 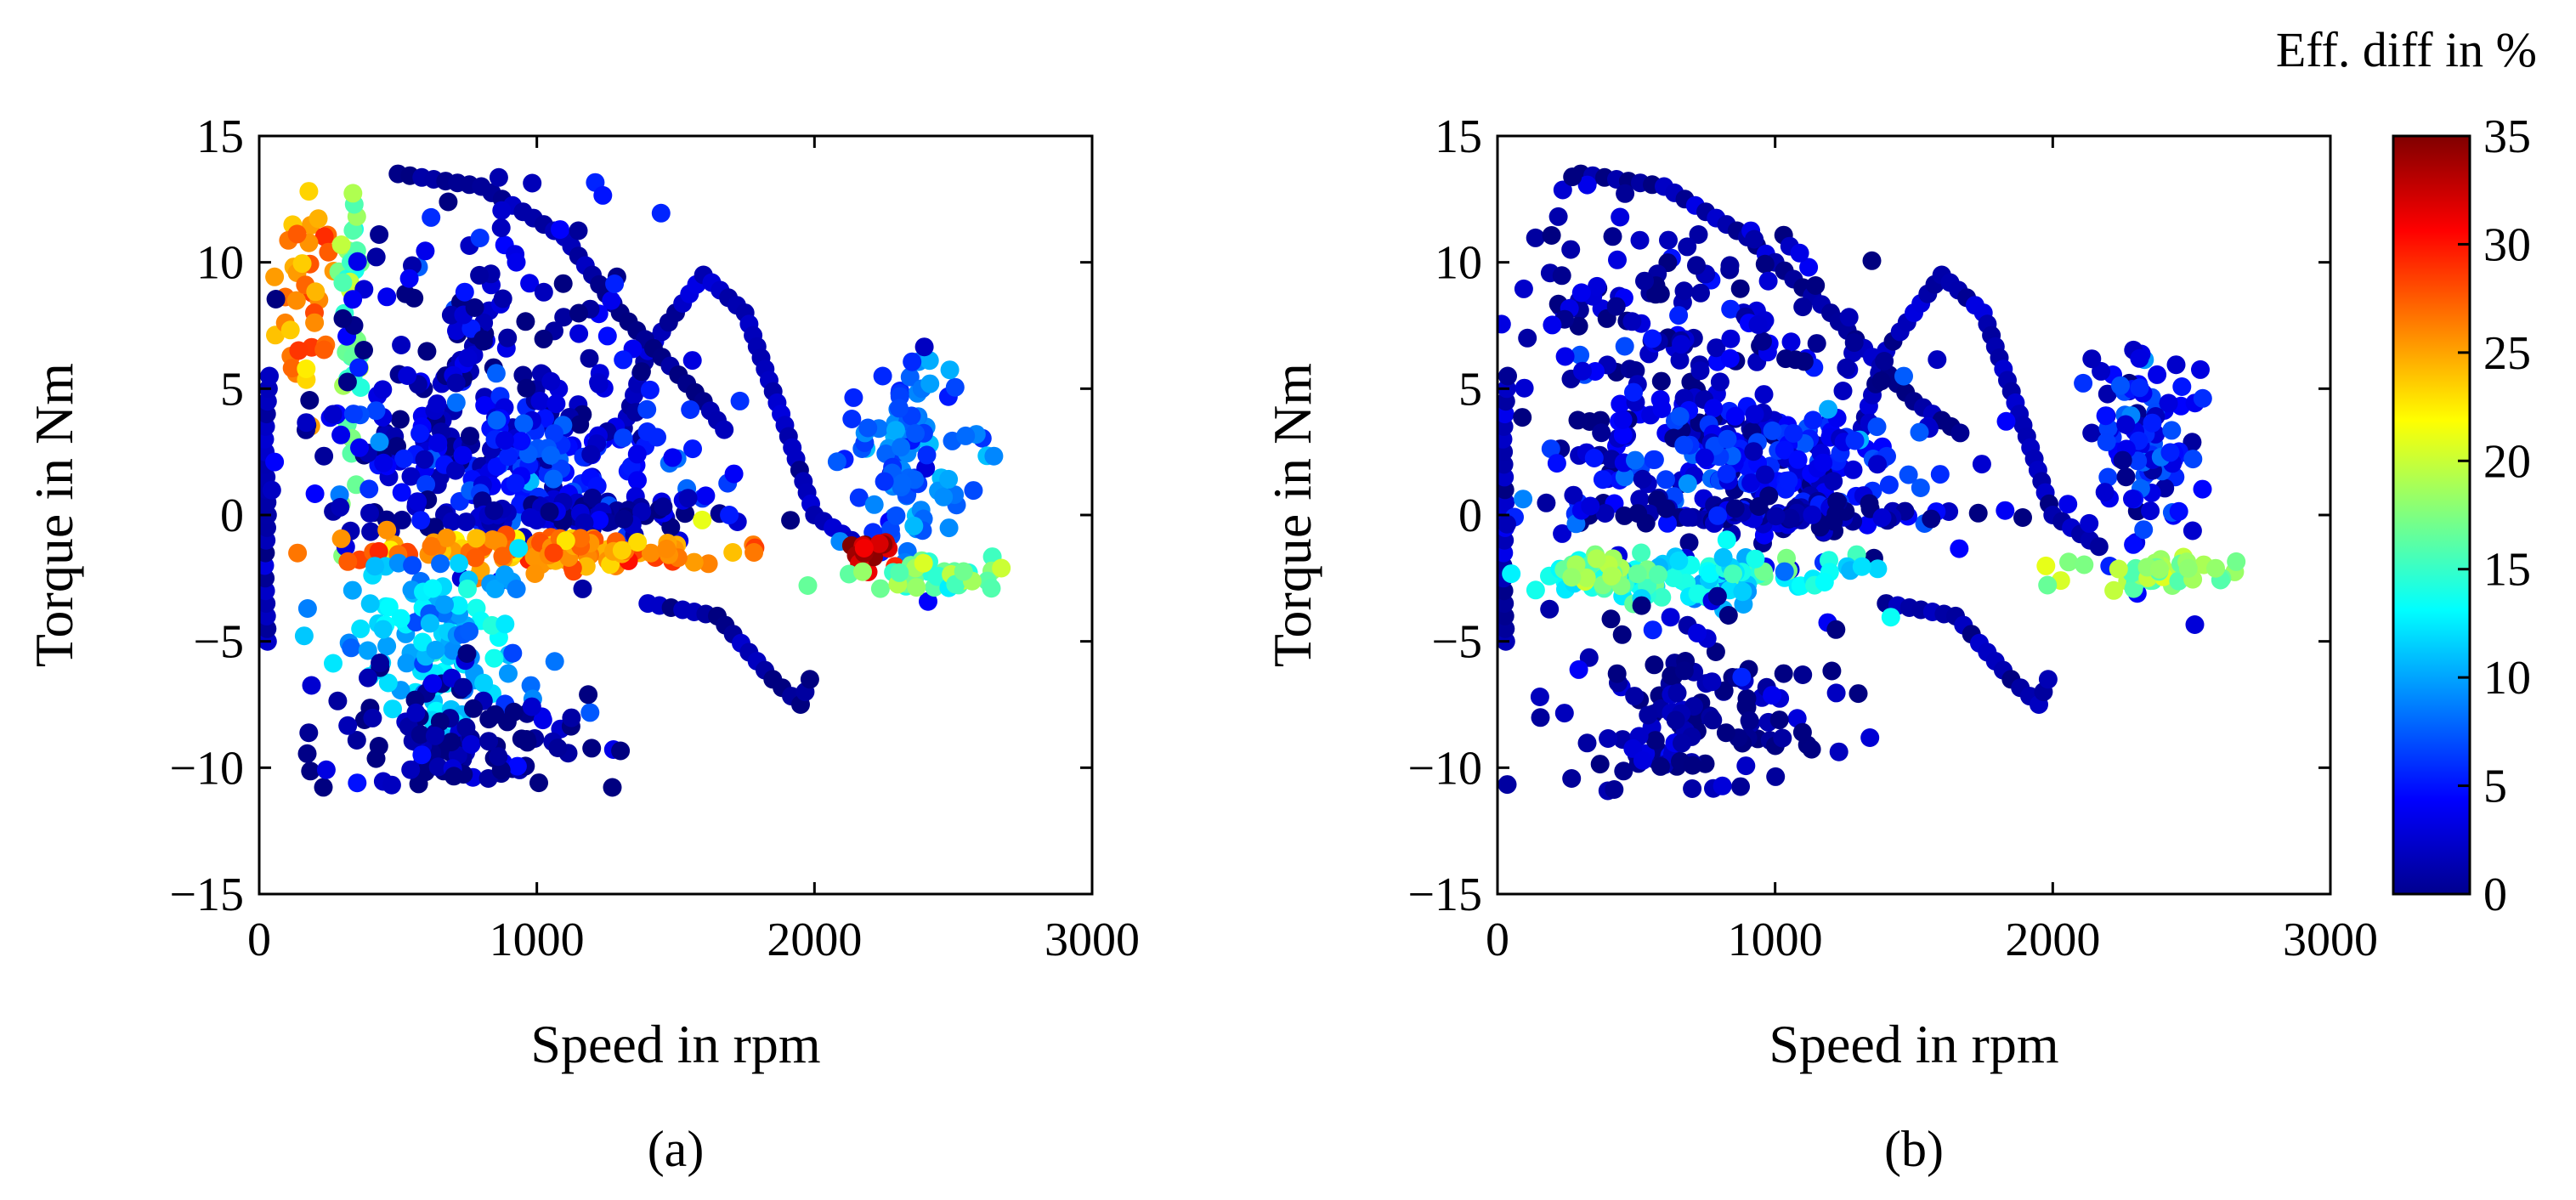 I want to click on colorbar-tick-label: 10, so click(x=2507, y=678).